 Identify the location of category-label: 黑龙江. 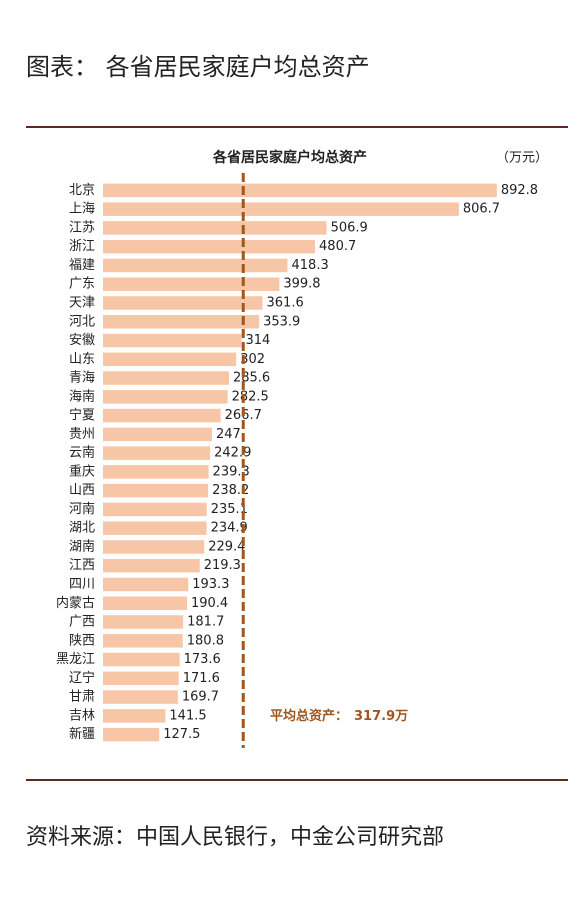
(75, 659).